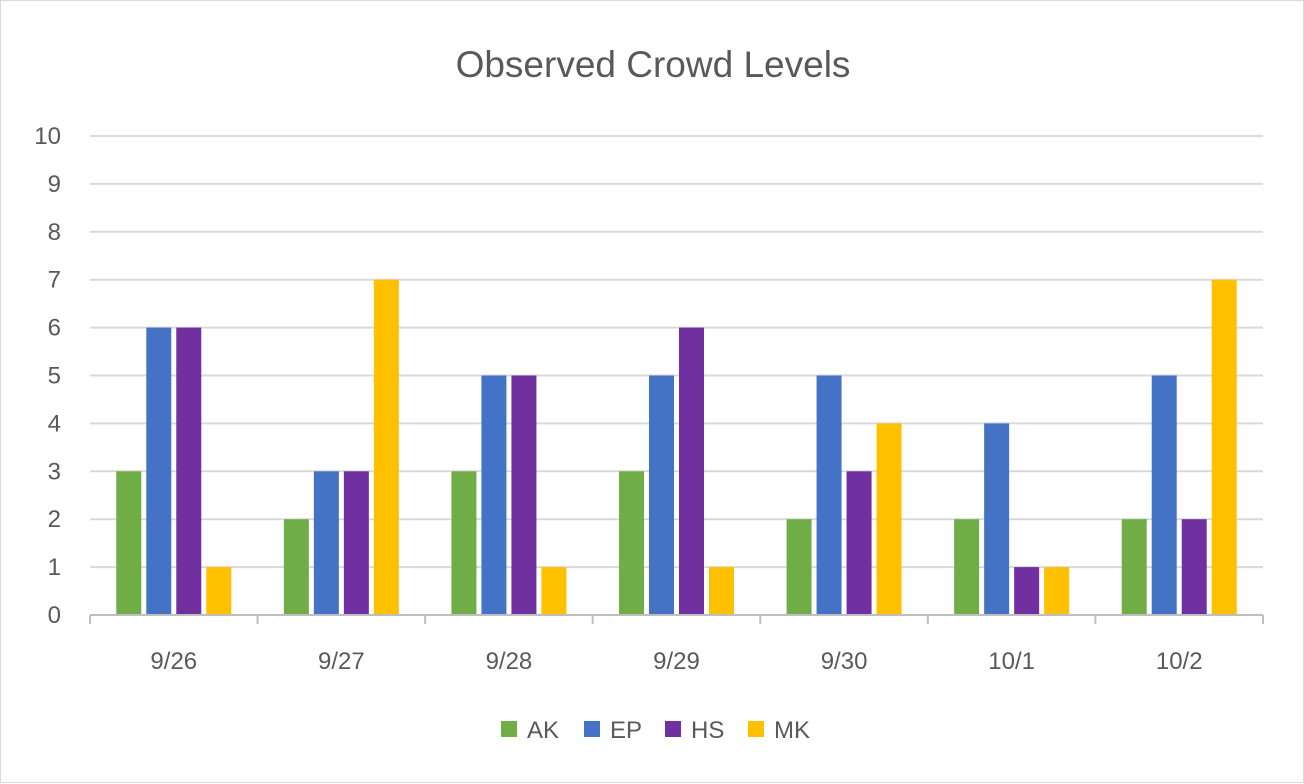  What do you see at coordinates (509, 661) in the screenshot?
I see `x-tick-label: 9/28` at bounding box center [509, 661].